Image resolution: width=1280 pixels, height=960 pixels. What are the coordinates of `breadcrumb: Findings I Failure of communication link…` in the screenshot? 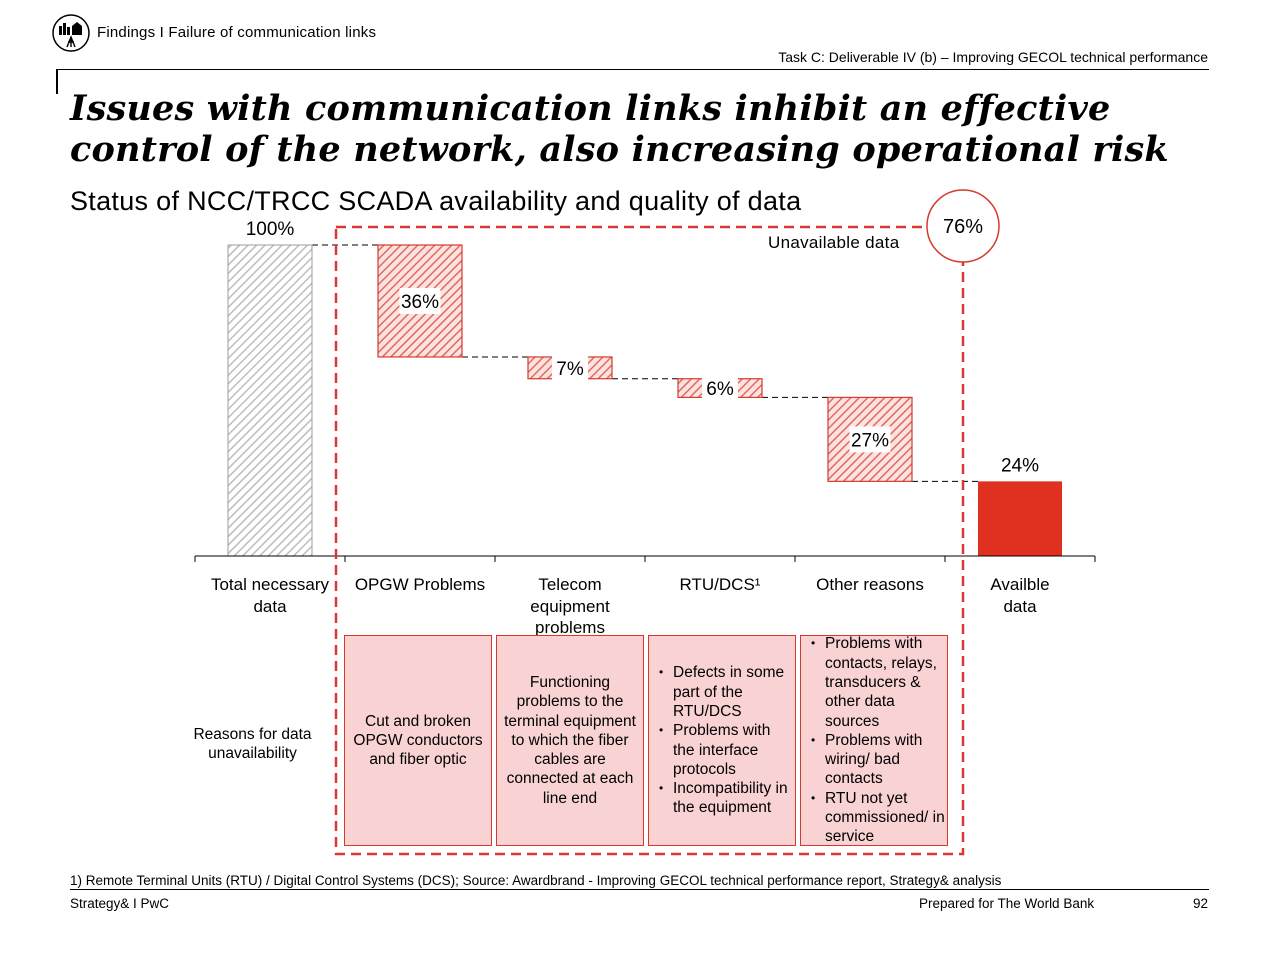 It's located at (237, 32).